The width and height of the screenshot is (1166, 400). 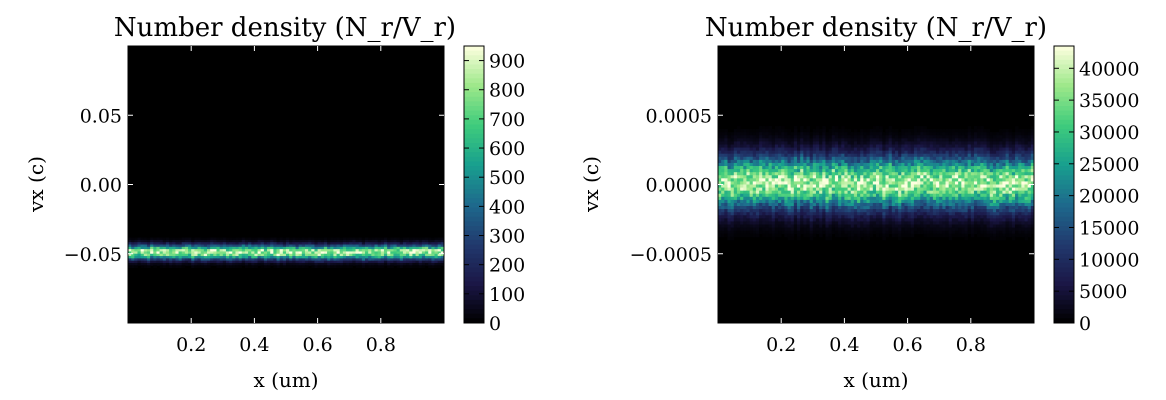 I want to click on colorbar-segment, so click(x=474, y=127).